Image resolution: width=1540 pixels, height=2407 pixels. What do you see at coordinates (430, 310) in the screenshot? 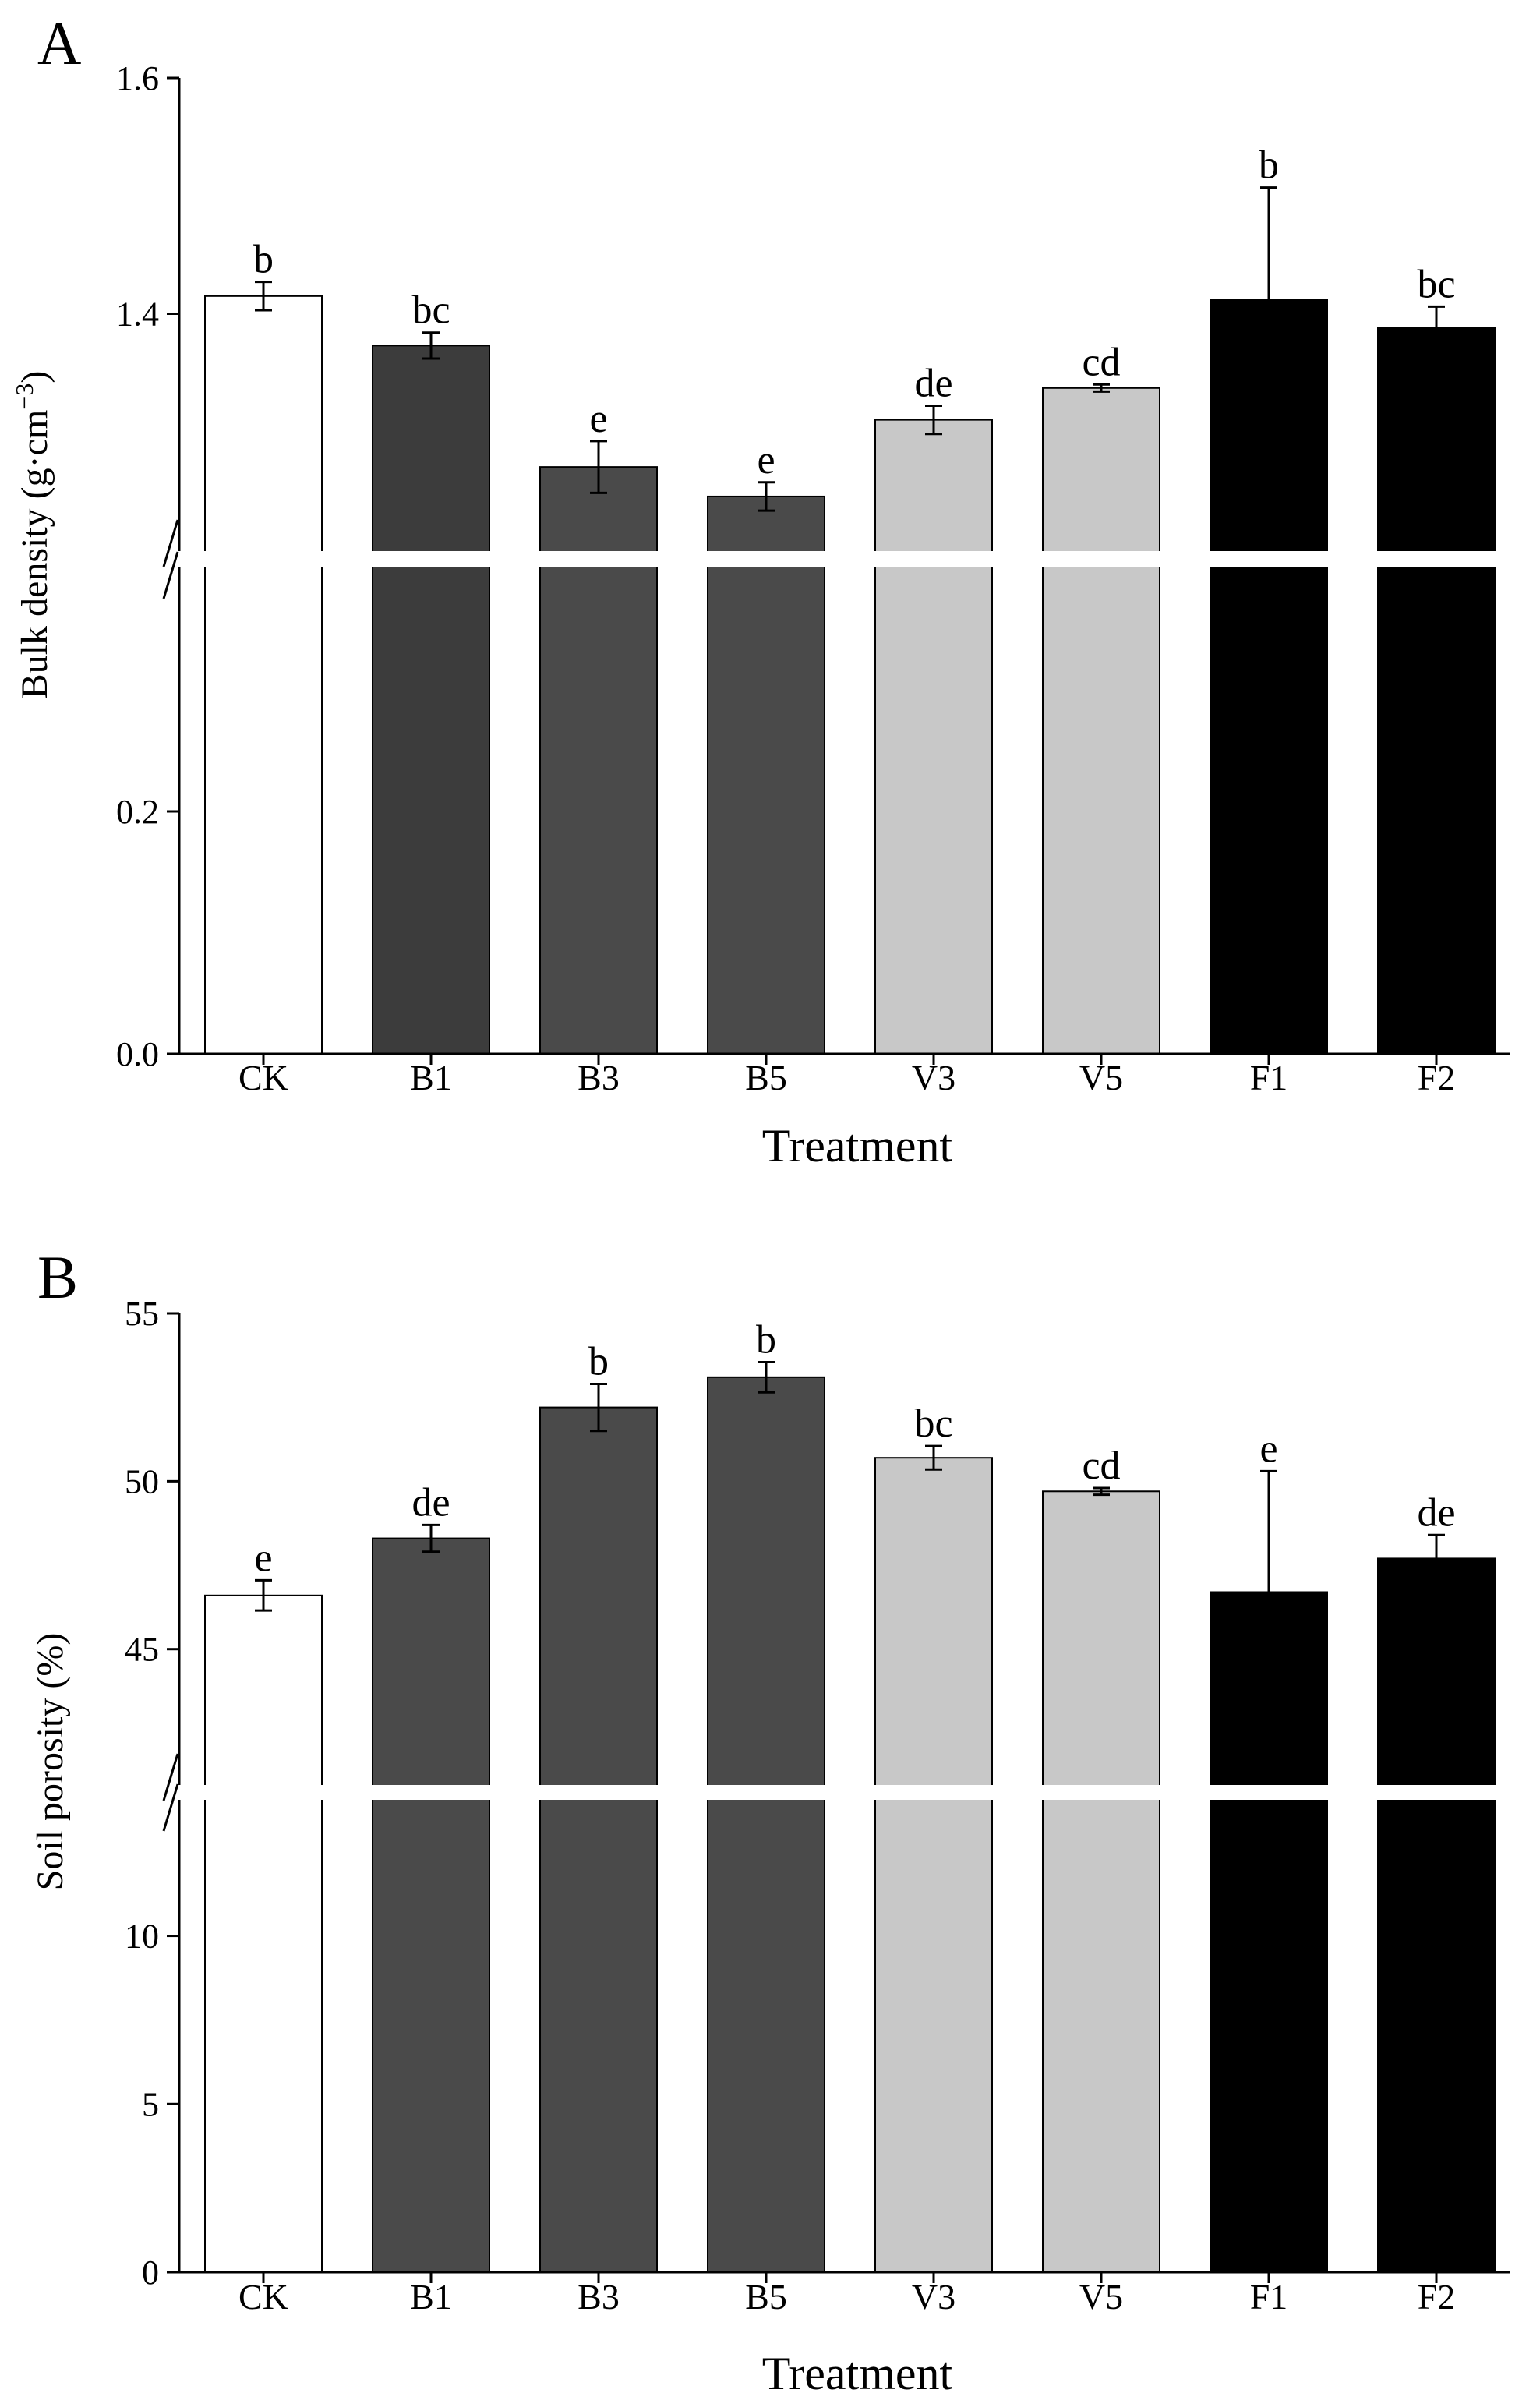
I see `significance-letter-b1: bc` at bounding box center [430, 310].